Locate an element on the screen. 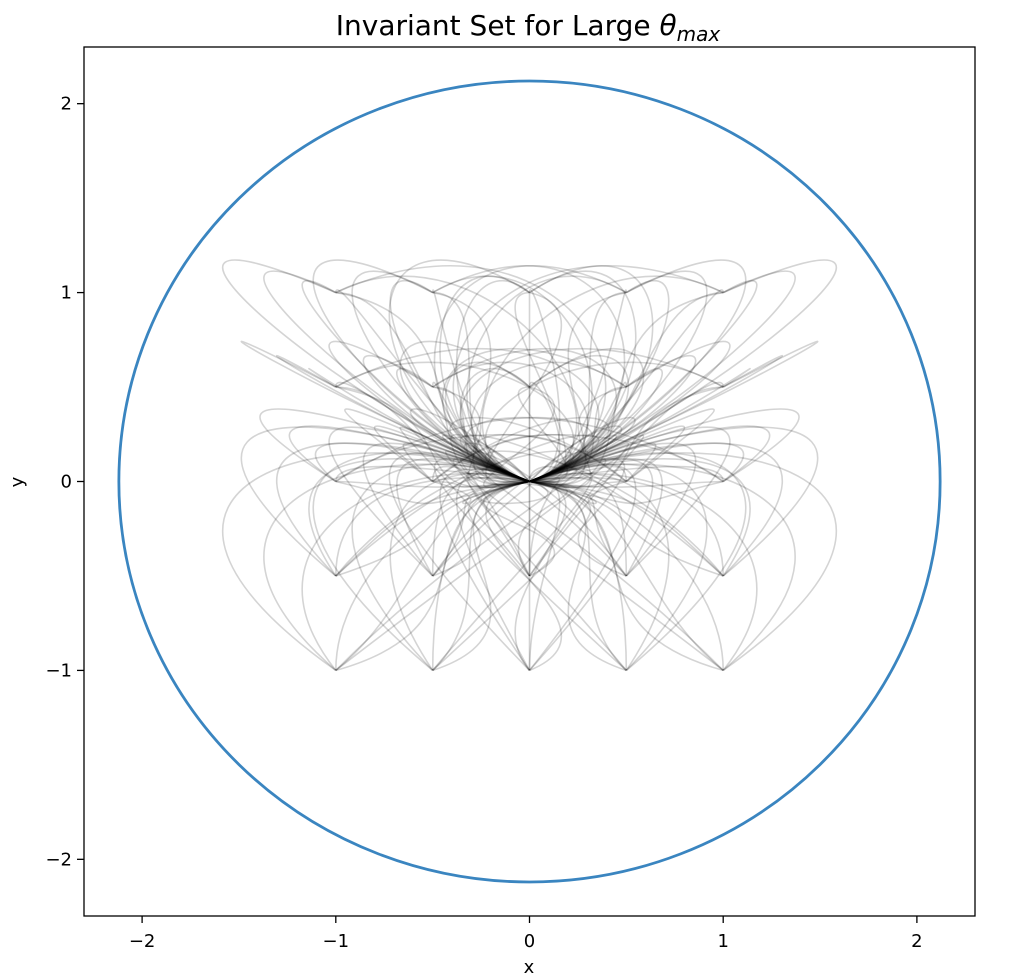 The image size is (1016, 980). y-tick-label: 2 is located at coordinates (66, 104).